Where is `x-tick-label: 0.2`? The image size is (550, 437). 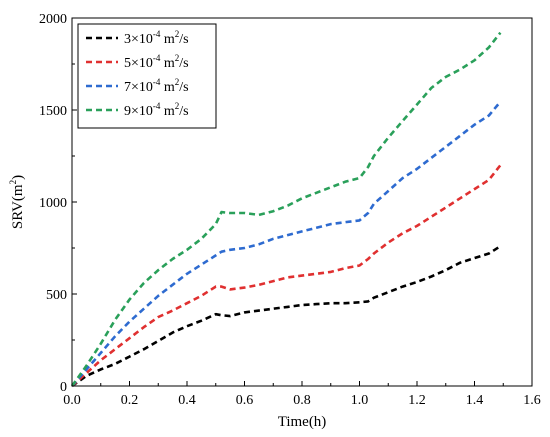 x-tick-label: 0.2 is located at coordinates (130, 400).